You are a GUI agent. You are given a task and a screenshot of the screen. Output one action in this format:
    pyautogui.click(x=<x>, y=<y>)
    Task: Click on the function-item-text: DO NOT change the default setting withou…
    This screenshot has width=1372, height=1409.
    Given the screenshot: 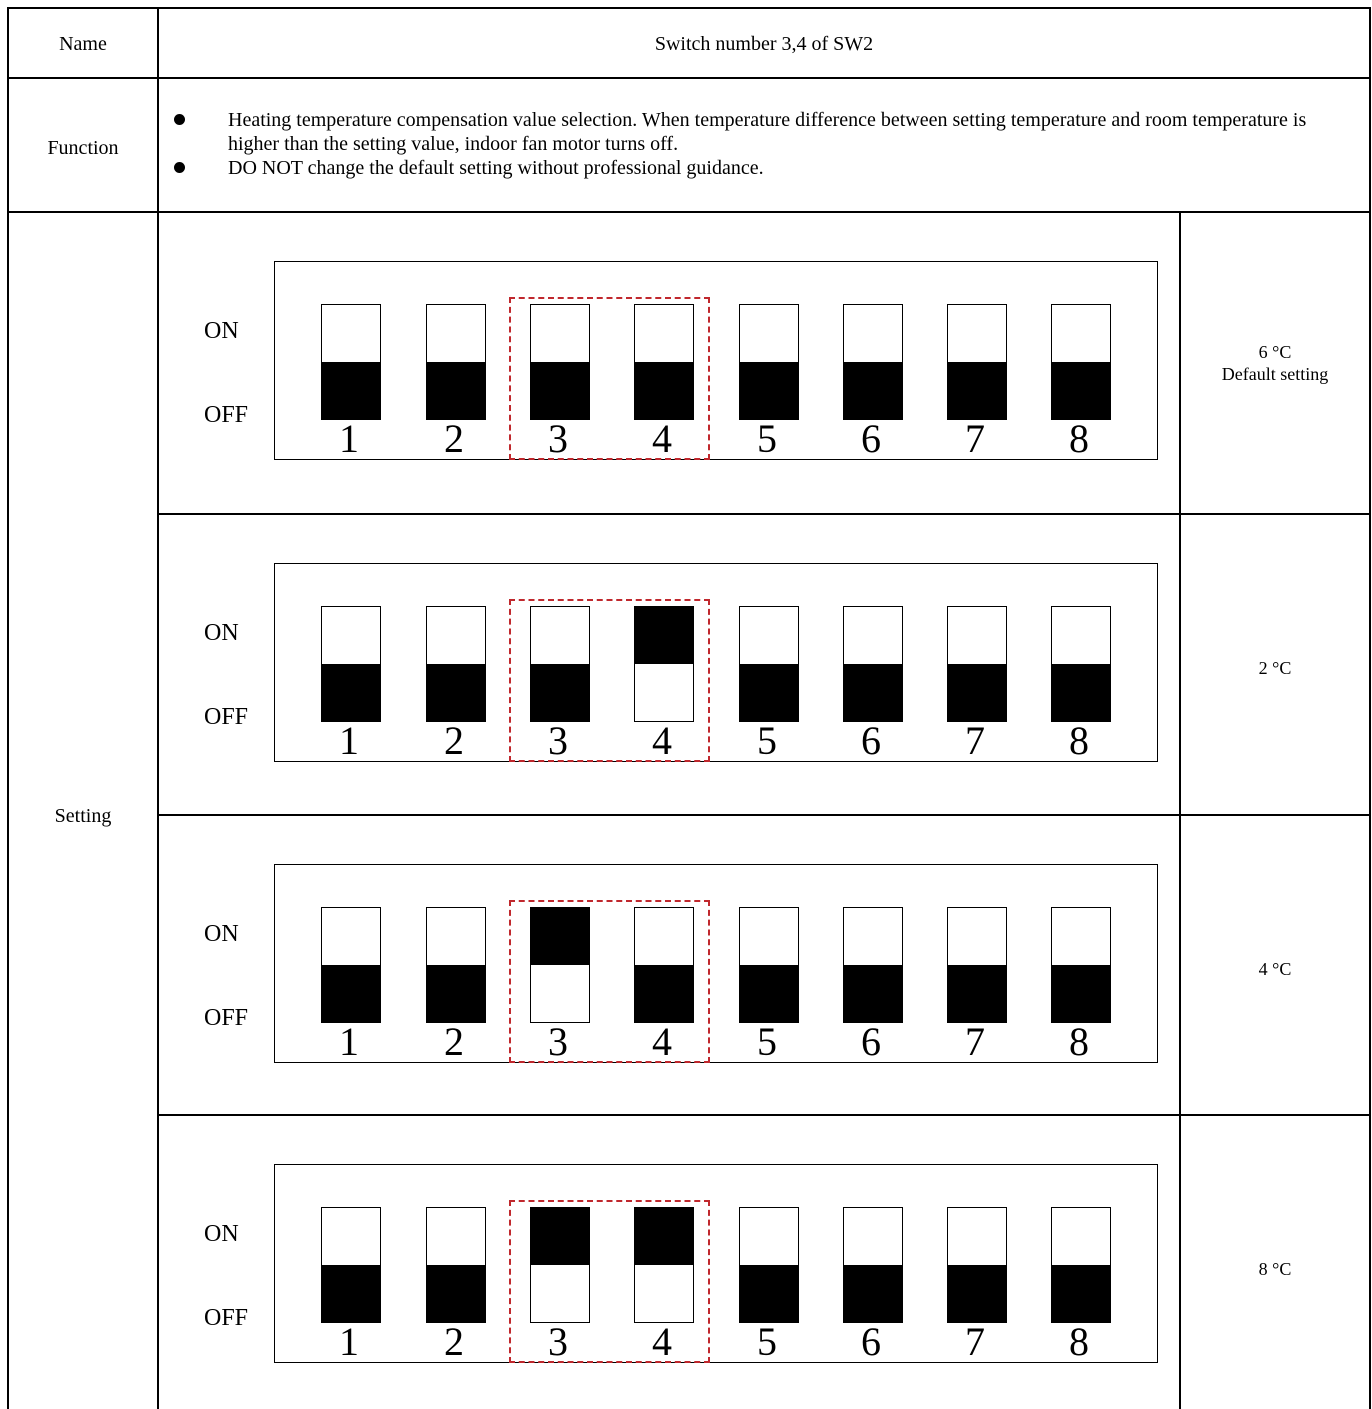 What is the action you would take?
    pyautogui.click(x=496, y=168)
    